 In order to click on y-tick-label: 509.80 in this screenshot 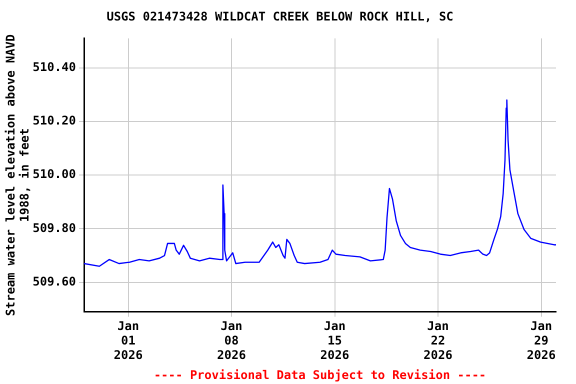, I will do `click(54, 227)`.